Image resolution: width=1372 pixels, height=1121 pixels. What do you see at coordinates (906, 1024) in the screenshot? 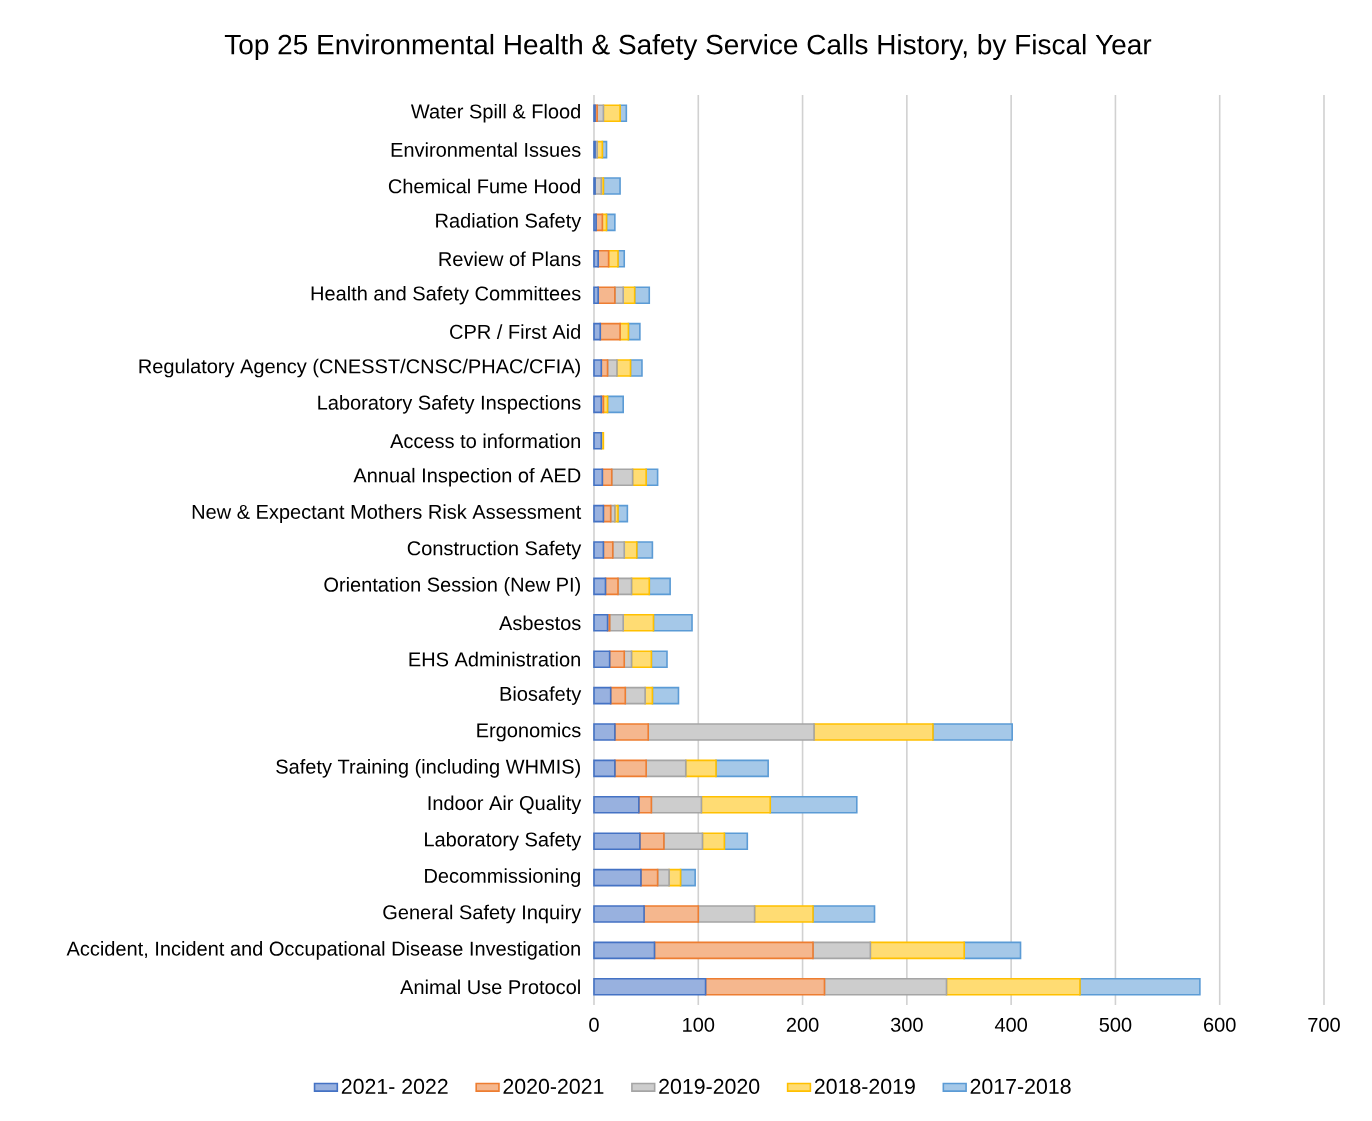
I see `x-tick-label: 300` at bounding box center [906, 1024].